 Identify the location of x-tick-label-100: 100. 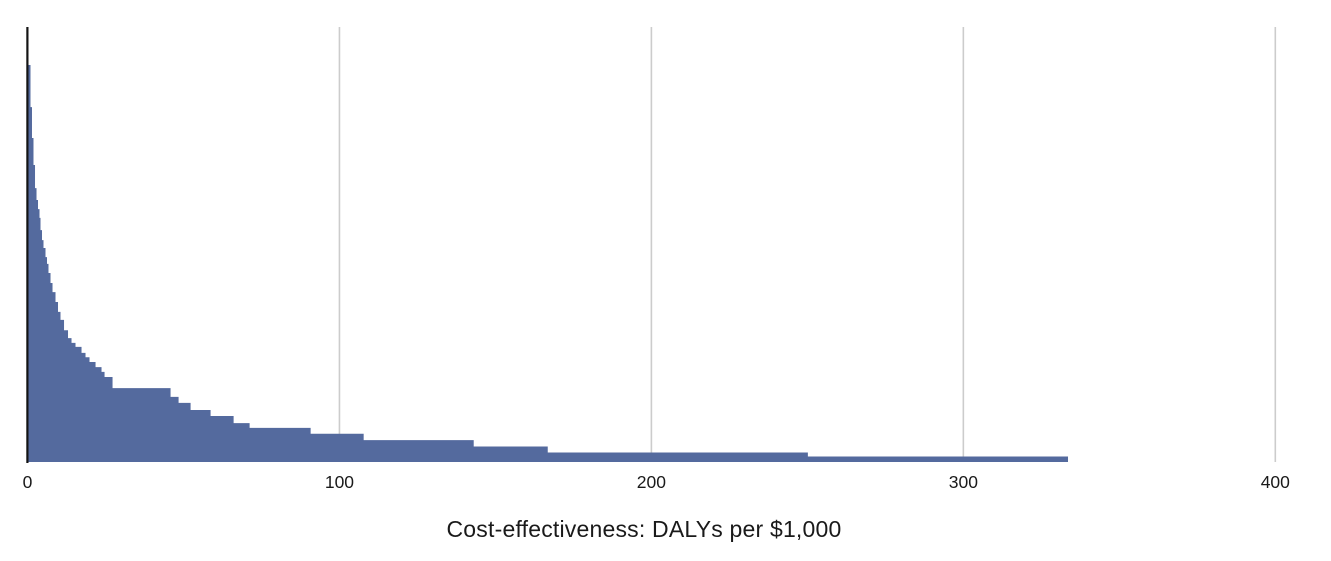
(339, 482).